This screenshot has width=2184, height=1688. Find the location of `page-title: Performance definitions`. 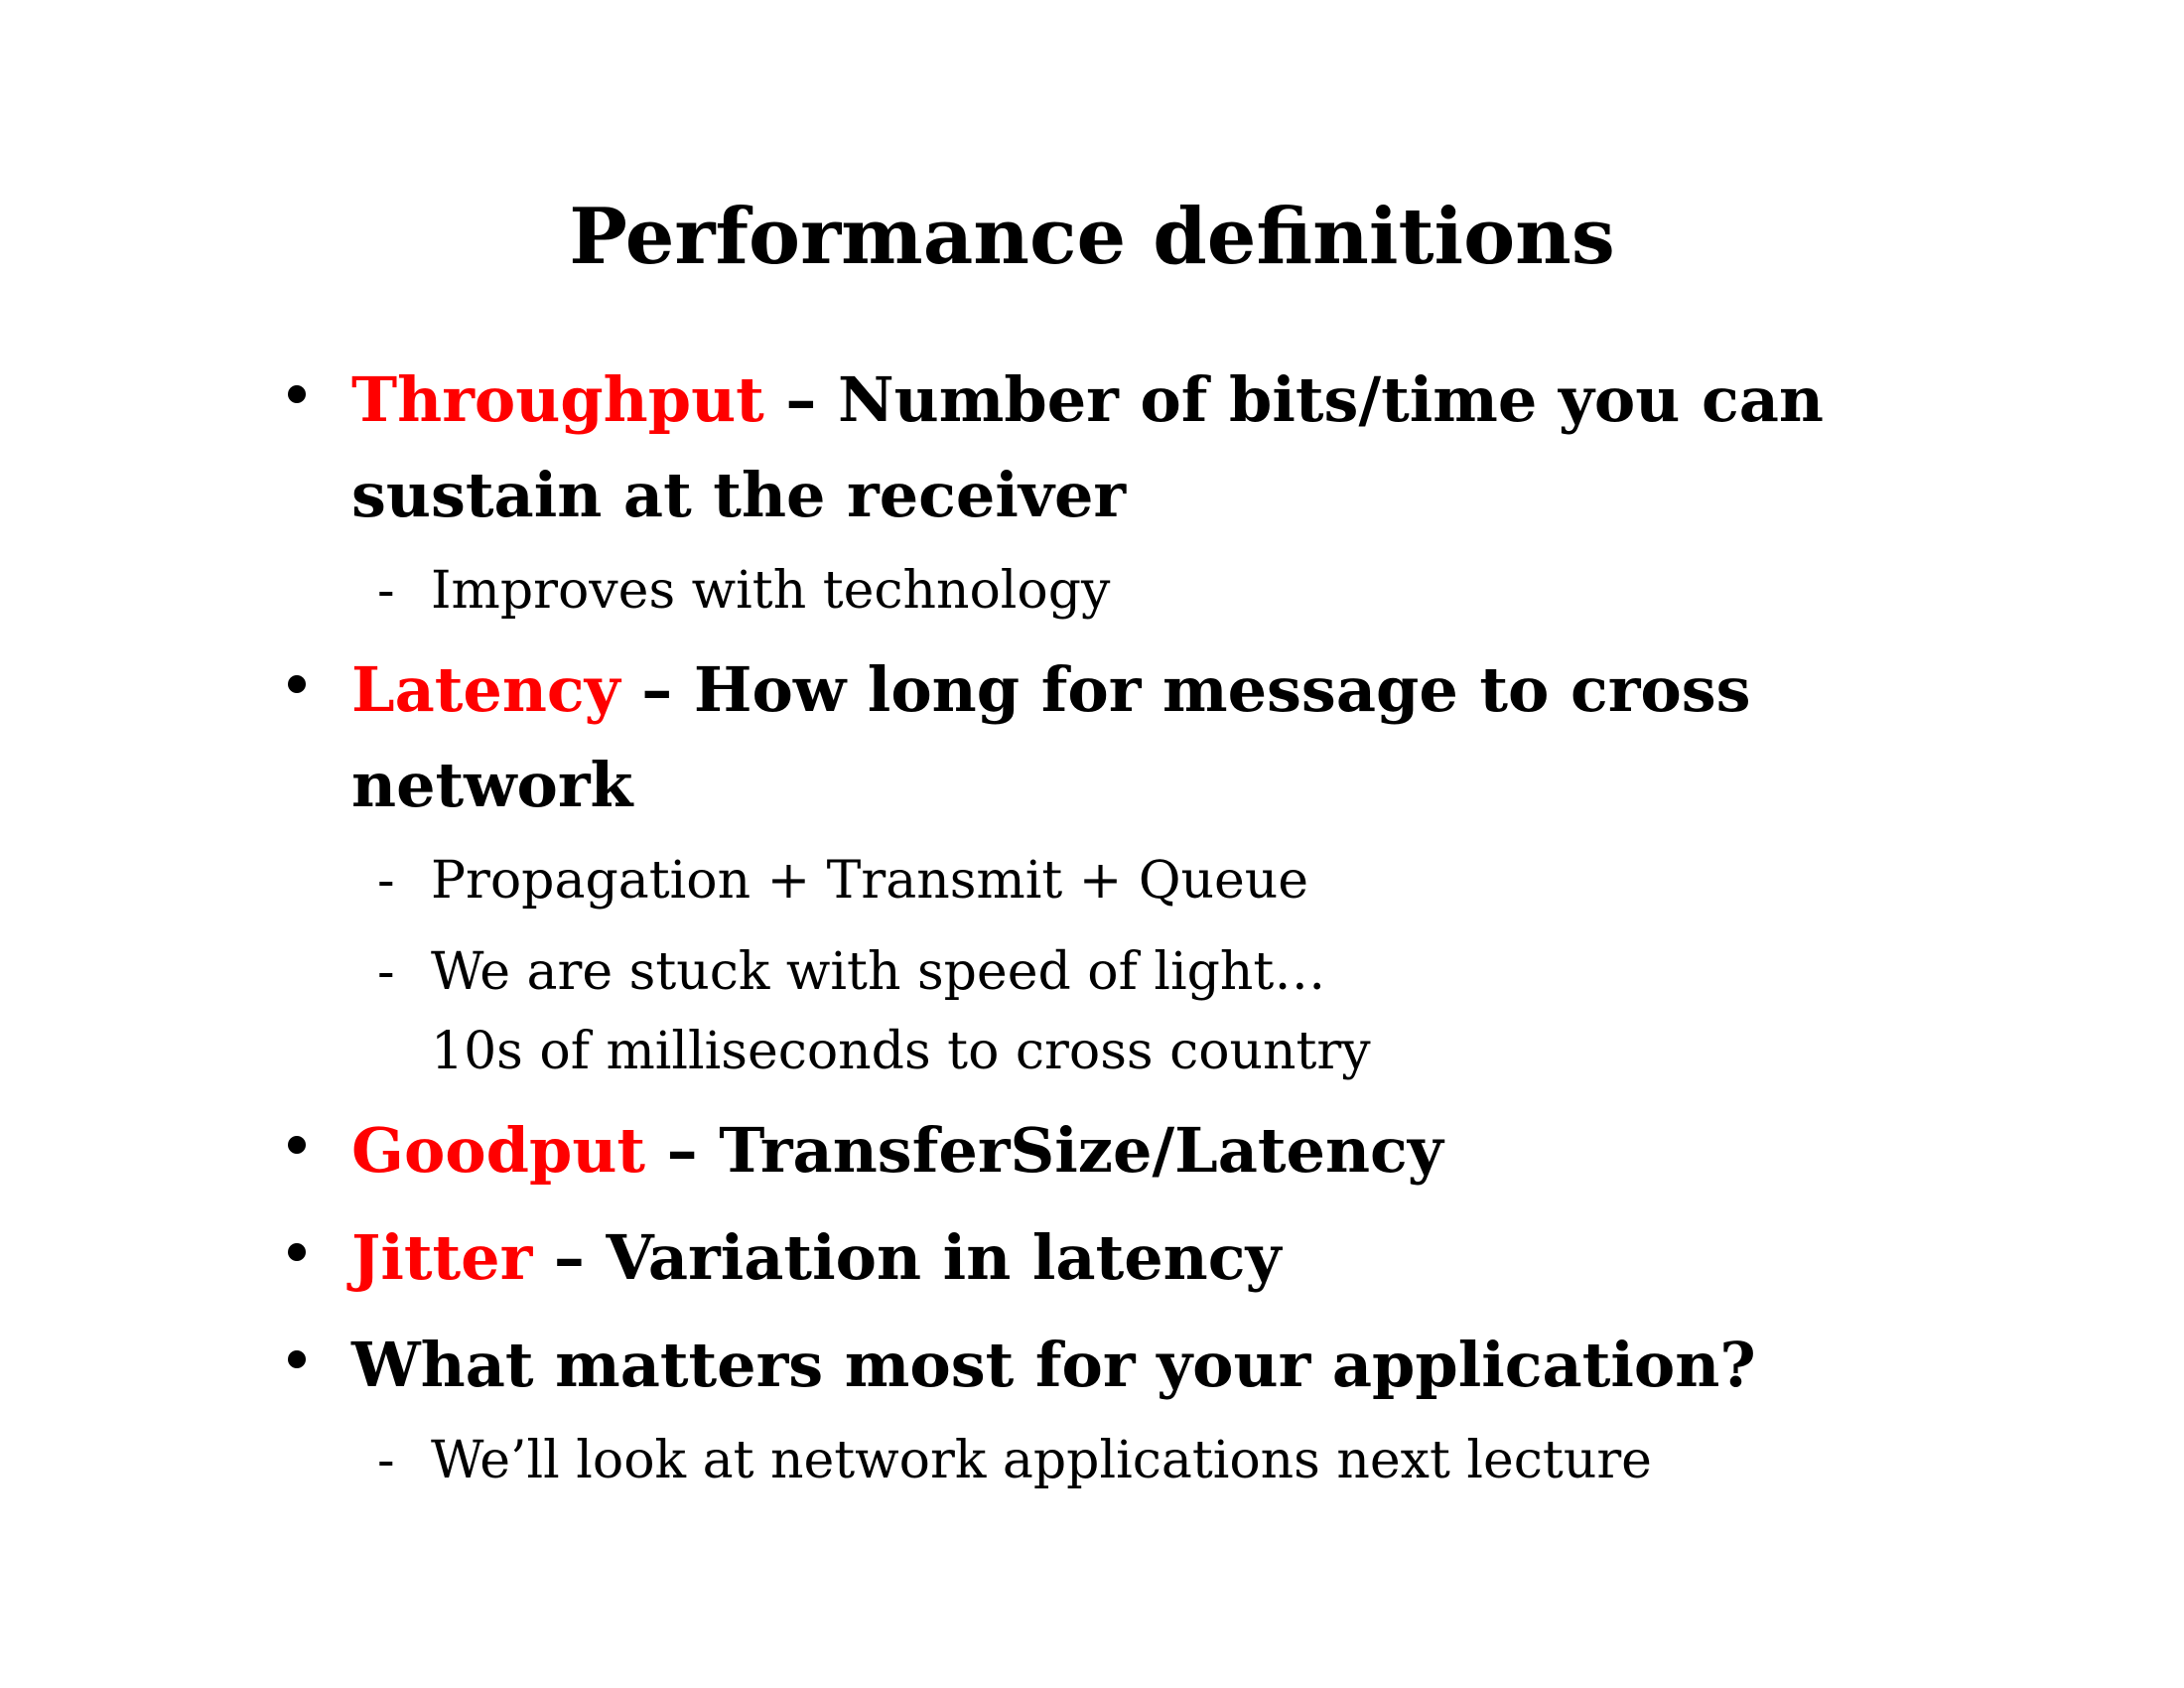

page-title: Performance definitions is located at coordinates (1092, 237).